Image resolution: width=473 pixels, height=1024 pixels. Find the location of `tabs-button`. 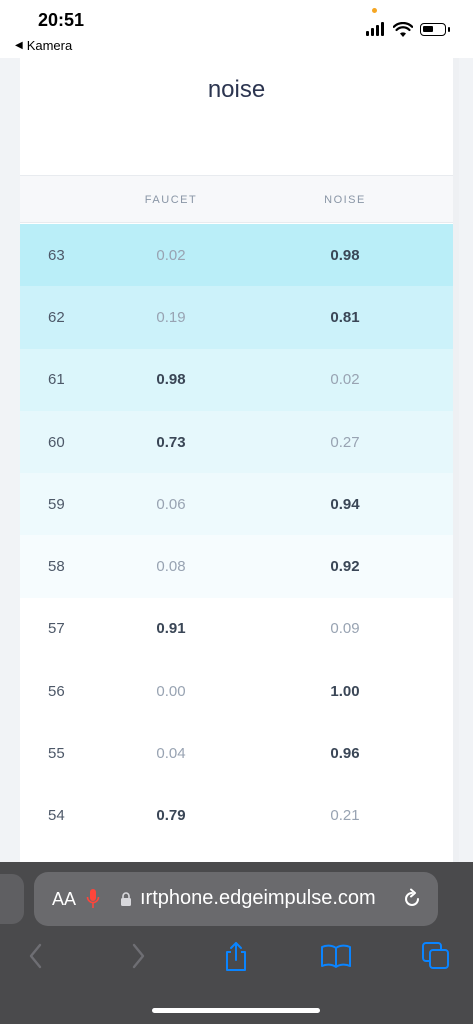

tabs-button is located at coordinates (436, 956).